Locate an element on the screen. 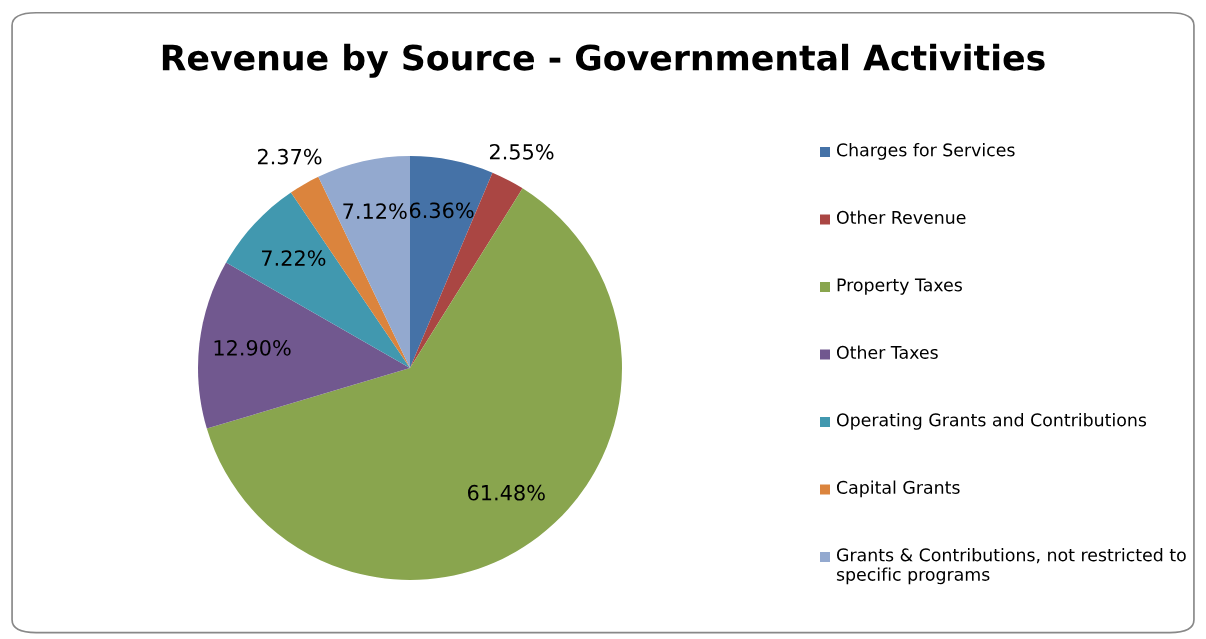 The width and height of the screenshot is (1206, 639). chart-title: Revenue by Source - Governmental Activities is located at coordinates (603, 60).